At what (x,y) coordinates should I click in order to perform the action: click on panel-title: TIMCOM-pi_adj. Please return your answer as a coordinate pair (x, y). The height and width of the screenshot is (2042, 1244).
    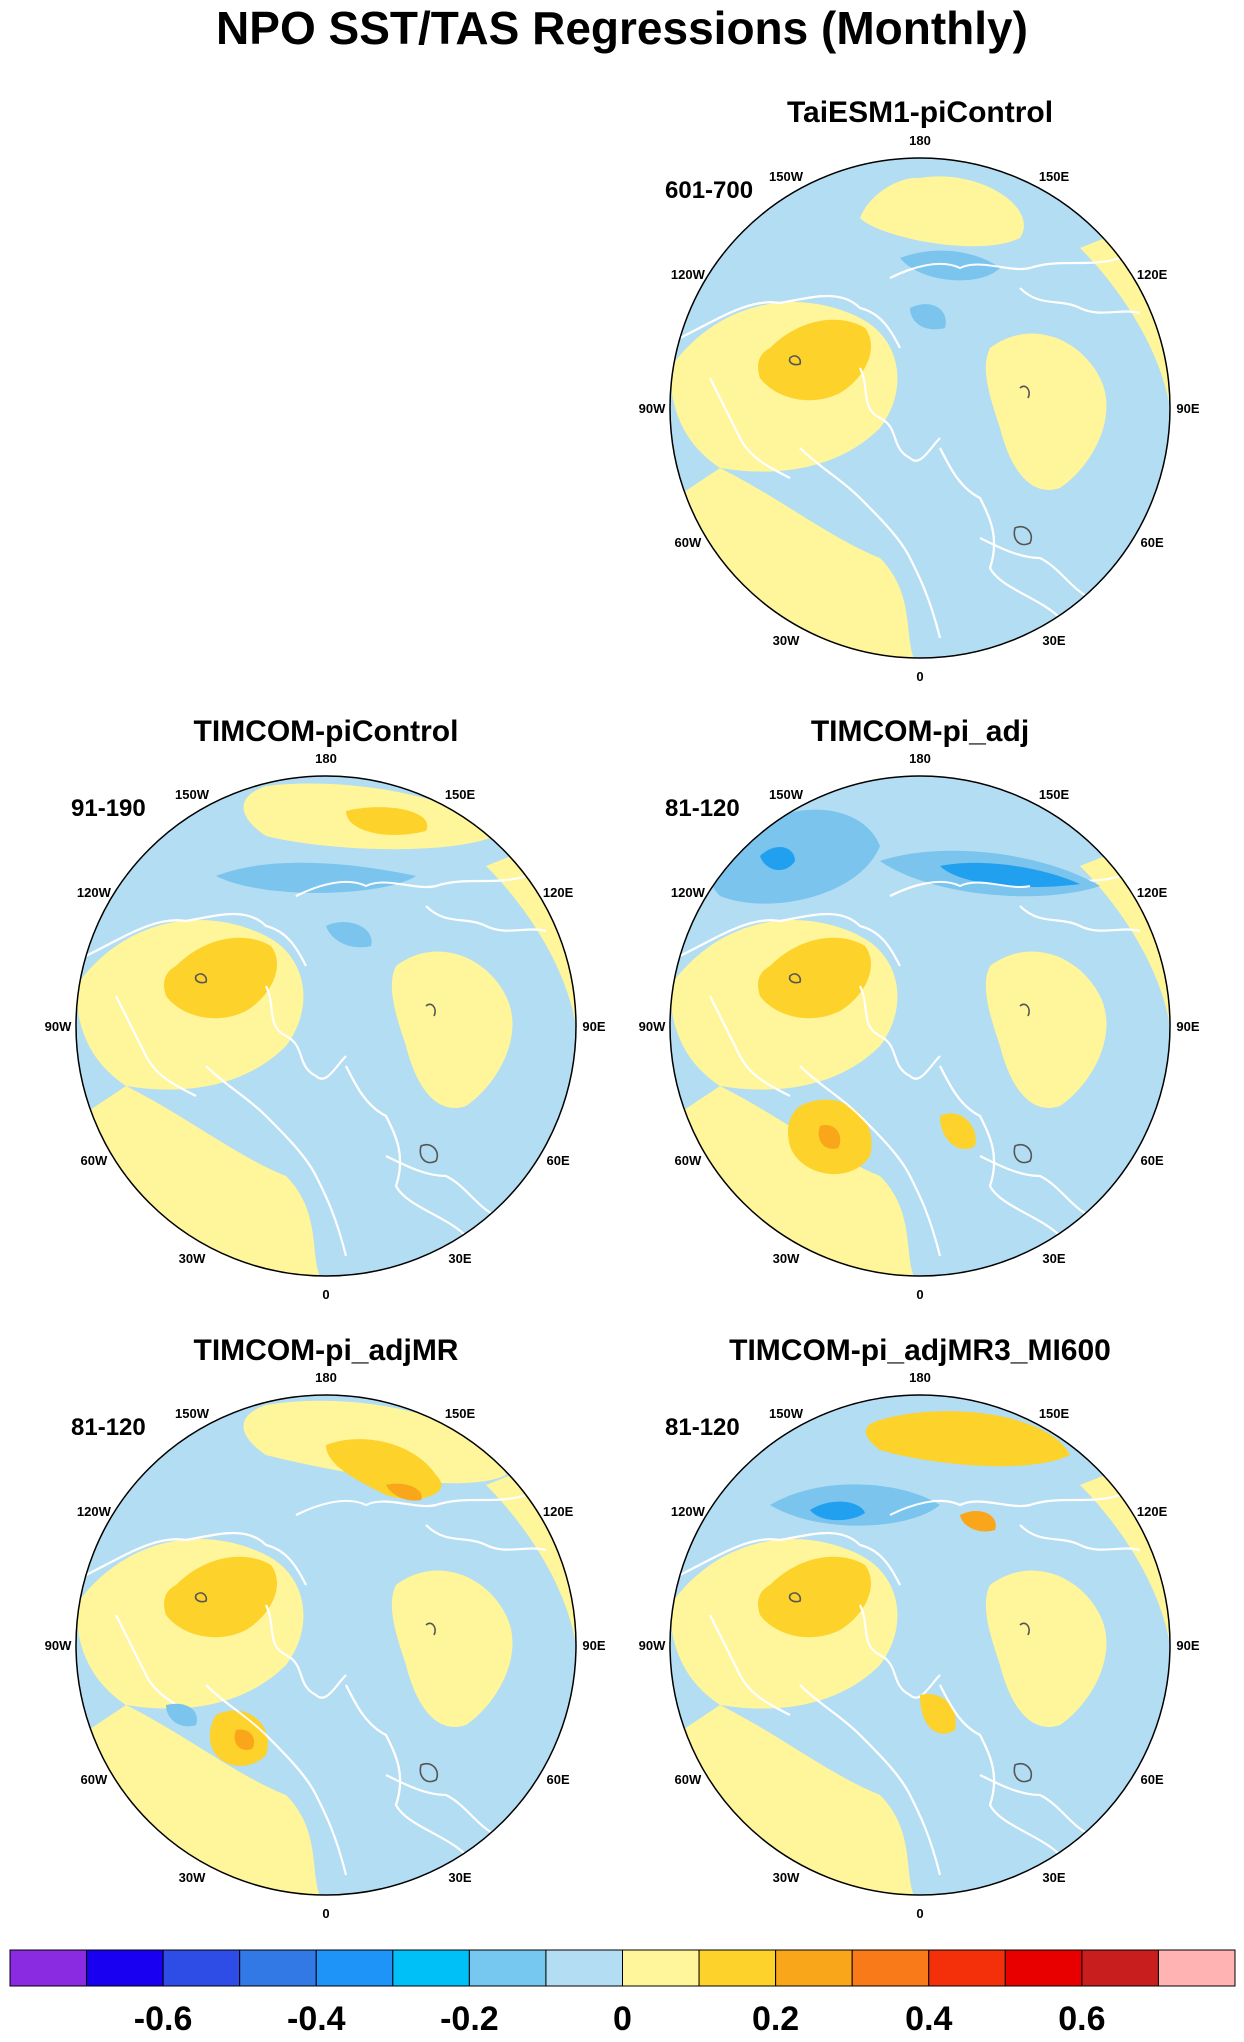
    Looking at the image, I should click on (920, 731).